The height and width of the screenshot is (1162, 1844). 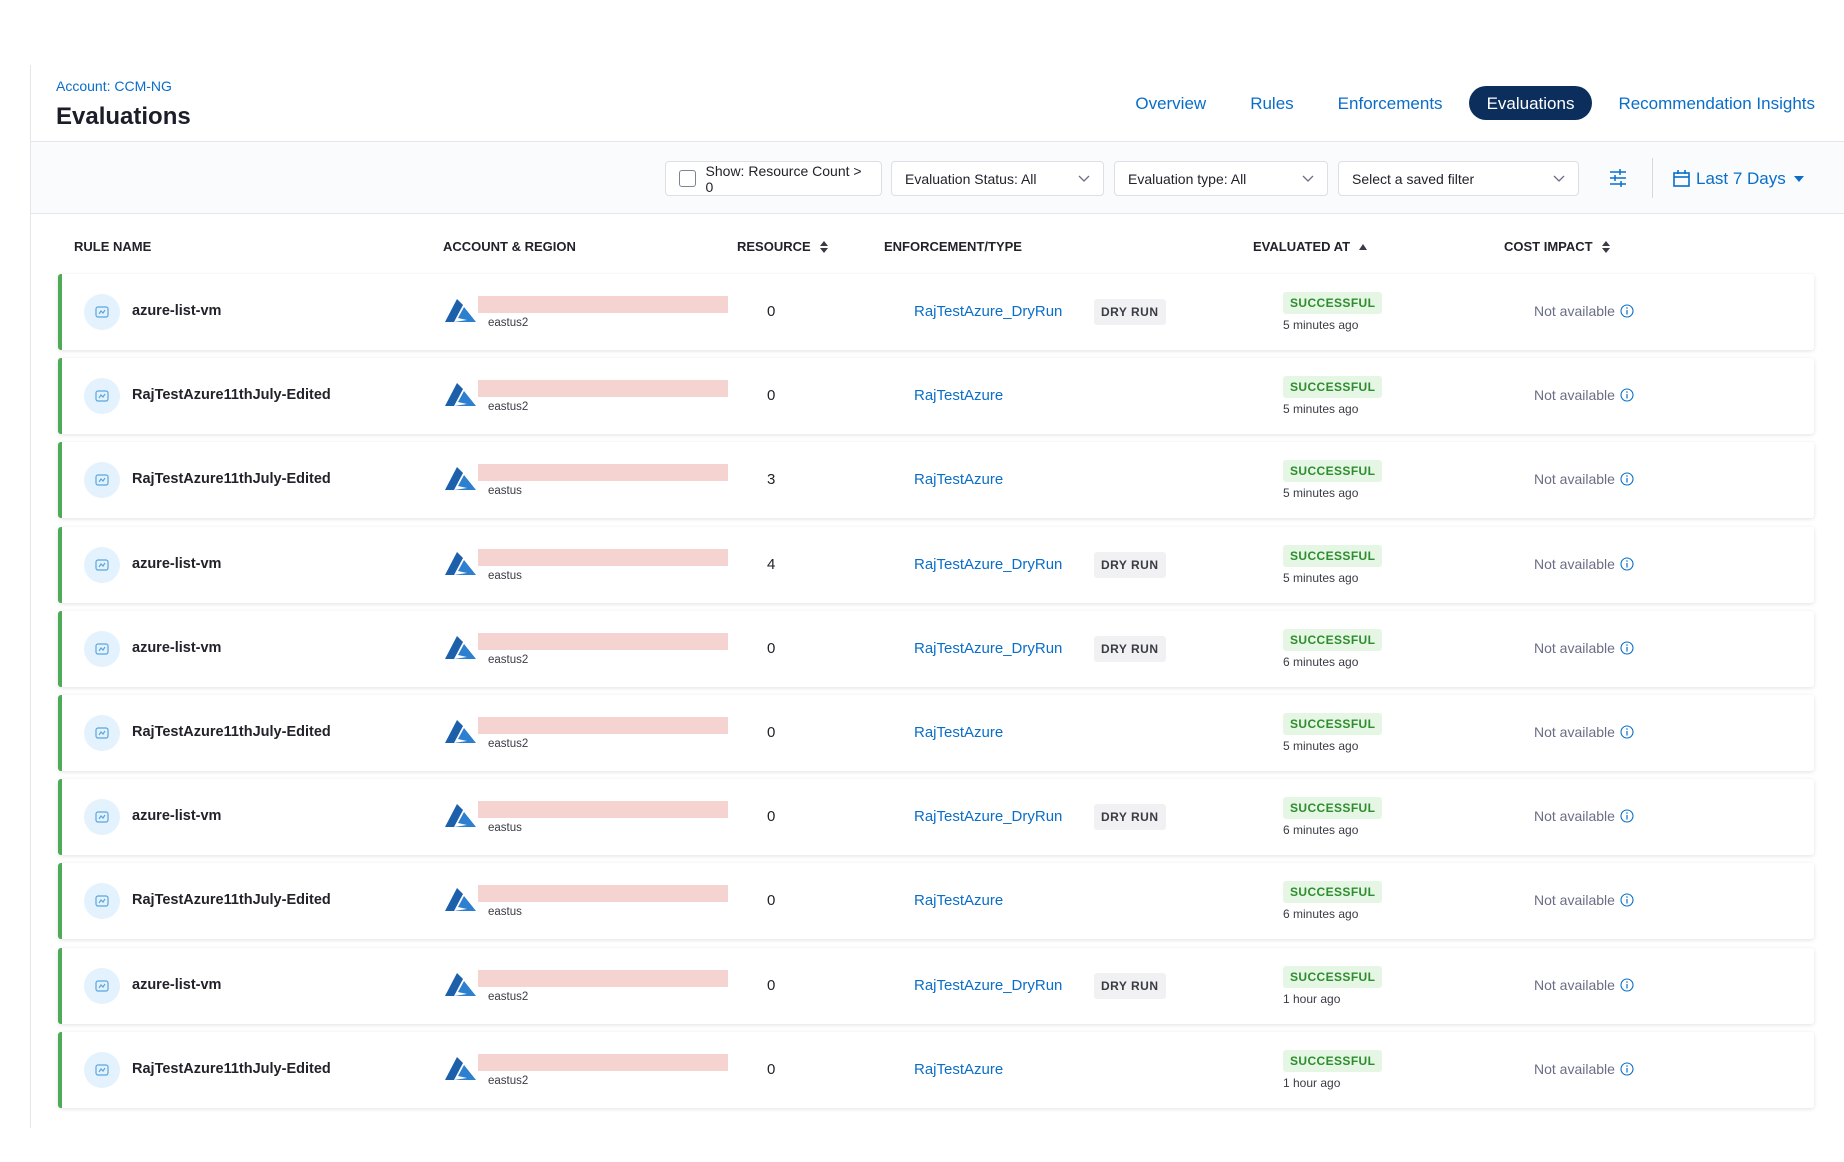 What do you see at coordinates (1363, 247) in the screenshot?
I see `sort-asc-icon` at bounding box center [1363, 247].